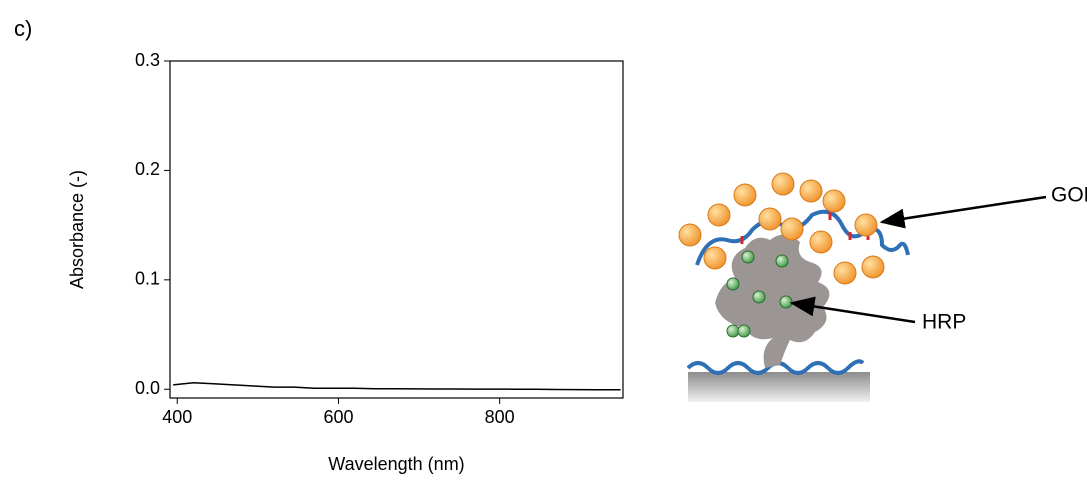 The width and height of the screenshot is (1087, 484). What do you see at coordinates (77, 229) in the screenshot?
I see `y-axis-label: Absorbance (-)` at bounding box center [77, 229].